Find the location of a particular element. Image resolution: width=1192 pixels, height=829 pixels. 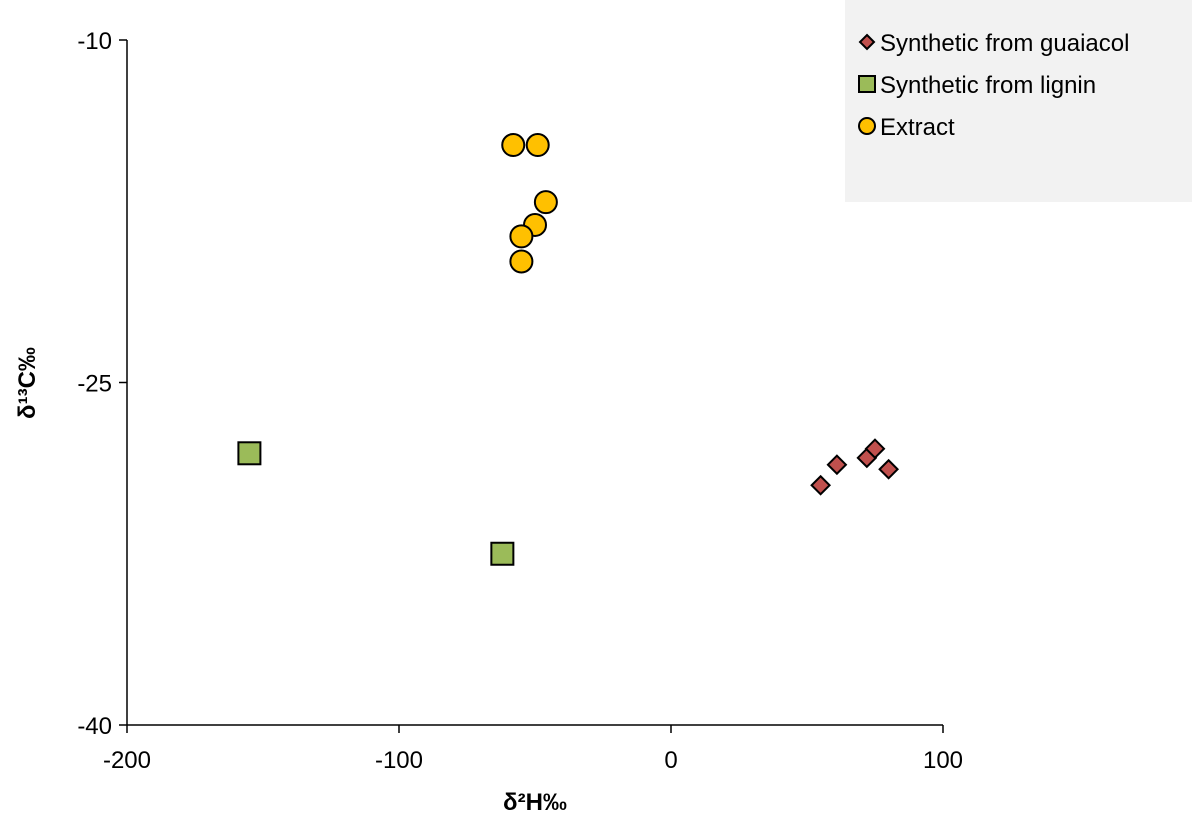

series-diamond is located at coordinates (855, 467).